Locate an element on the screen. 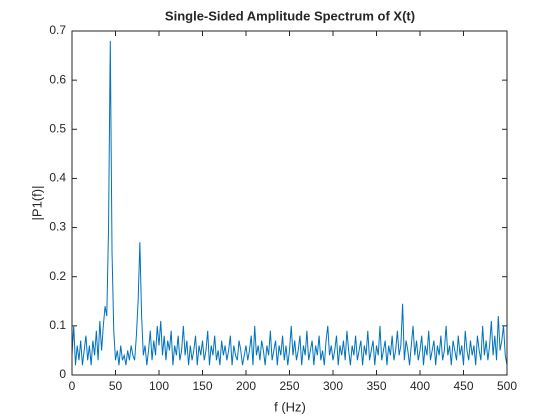 Image resolution: width=560 pixels, height=420 pixels. x-tick-label: 250 is located at coordinates (289, 386).